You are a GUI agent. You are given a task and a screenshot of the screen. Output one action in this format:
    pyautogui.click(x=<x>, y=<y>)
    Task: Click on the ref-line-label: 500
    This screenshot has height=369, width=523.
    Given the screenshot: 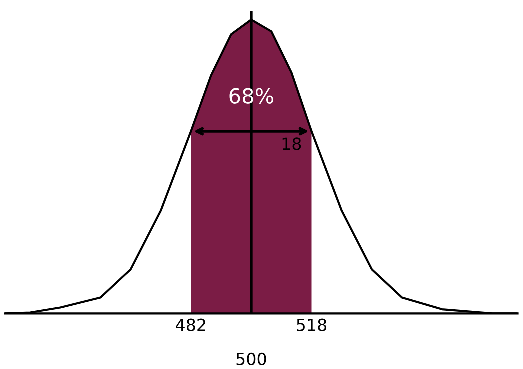 What is the action you would take?
    pyautogui.click(x=251, y=359)
    